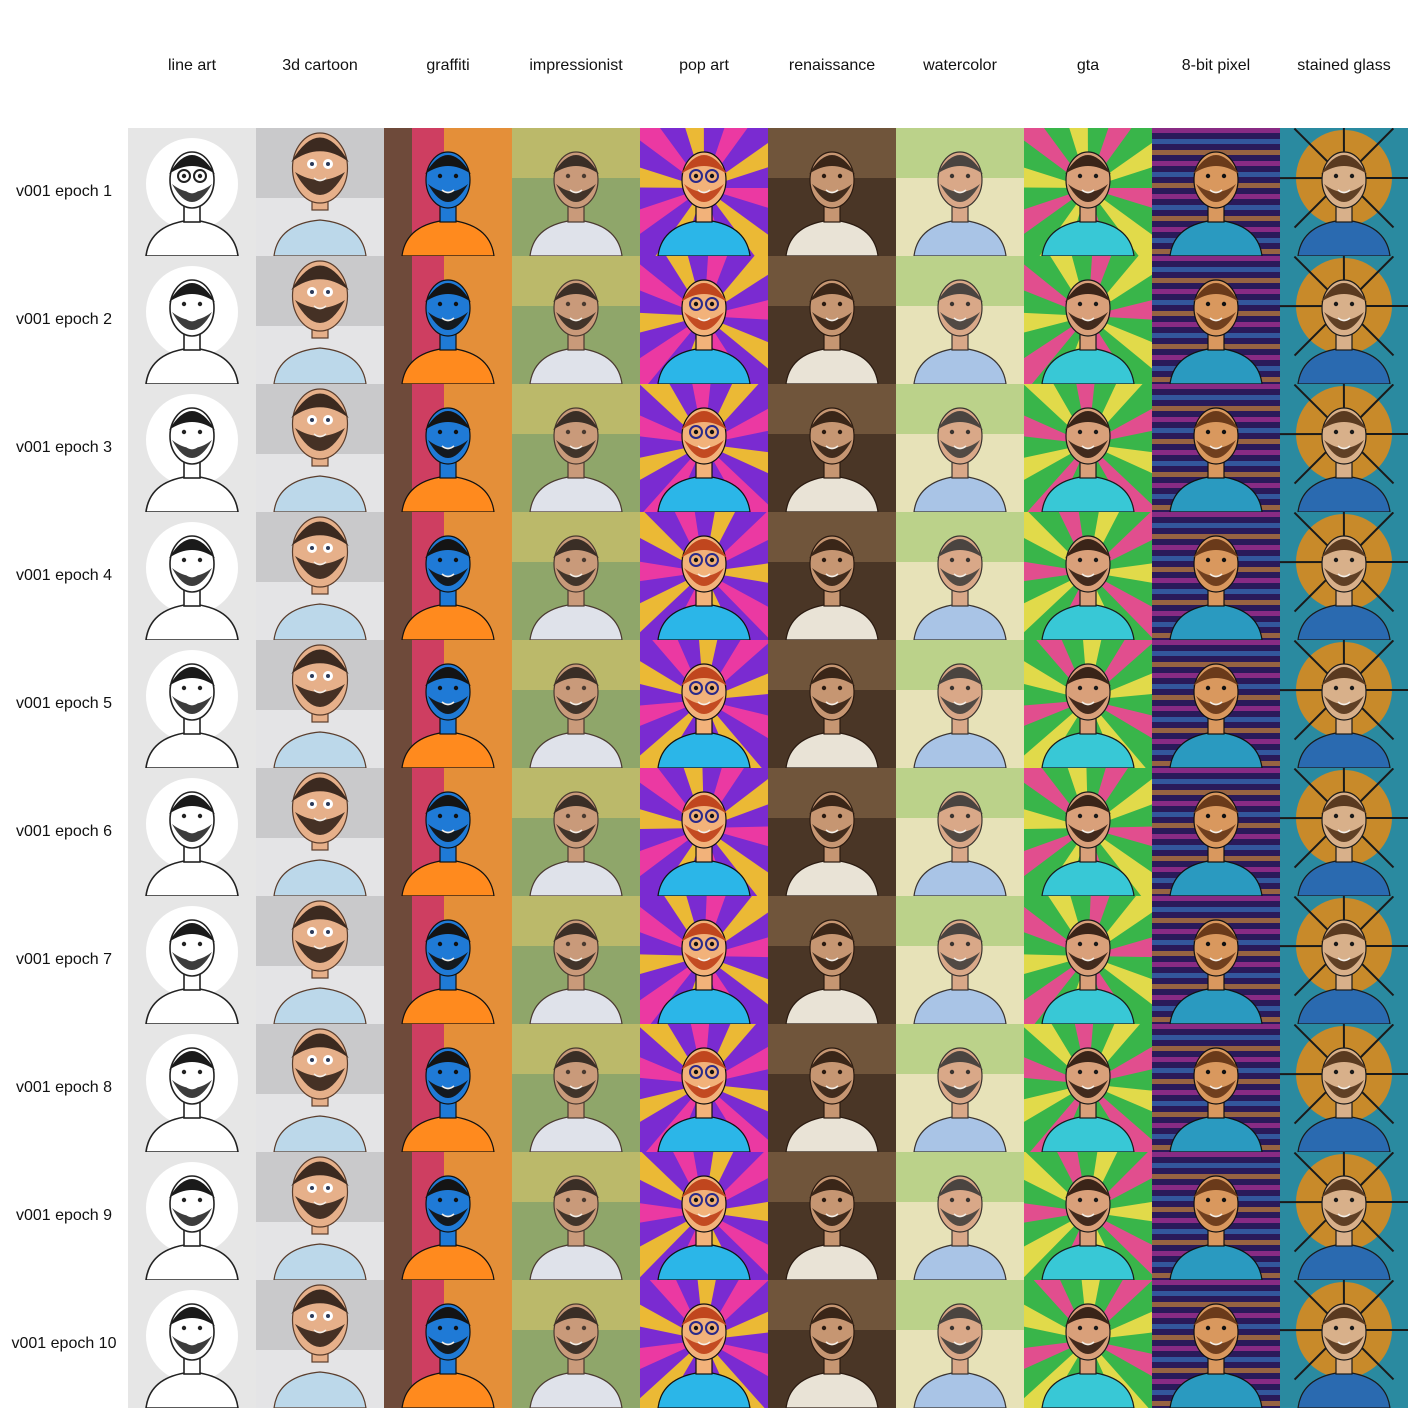 Image resolution: width=1408 pixels, height=1408 pixels. What do you see at coordinates (64, 447) in the screenshot?
I see `row-label: v001 epoch 3` at bounding box center [64, 447].